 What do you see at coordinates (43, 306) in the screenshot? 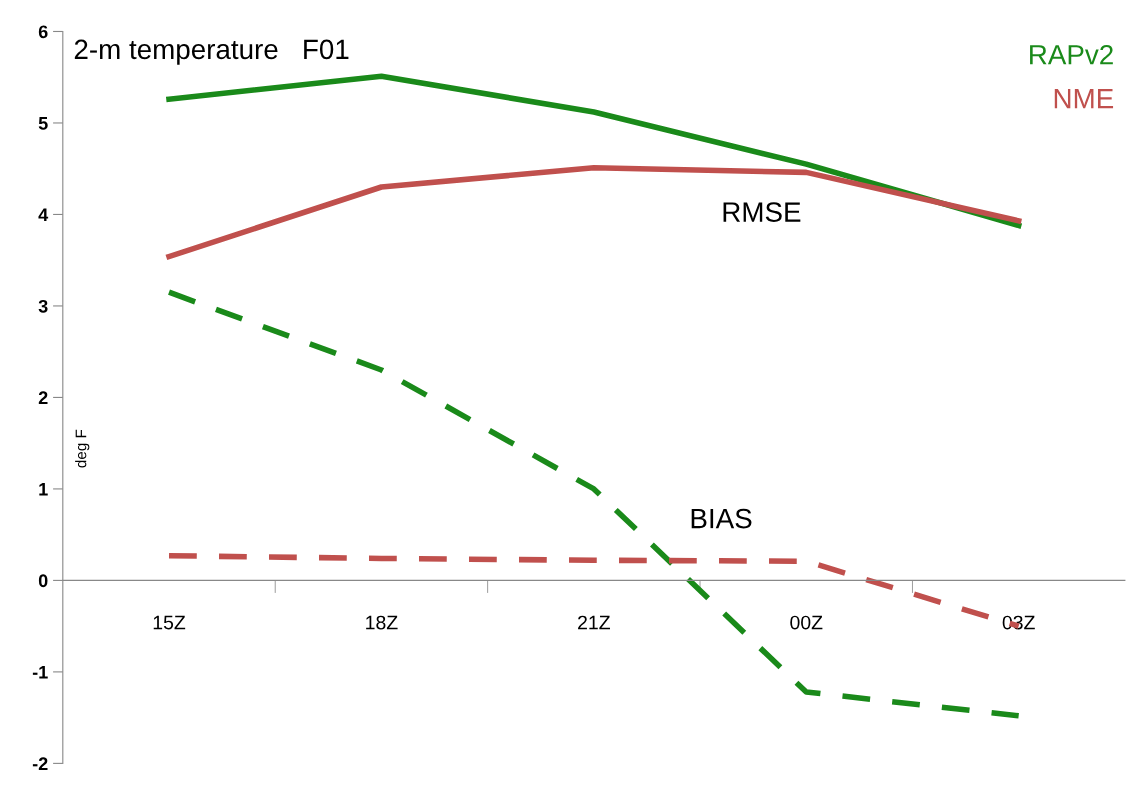
I see `y-tick-label: 3` at bounding box center [43, 306].